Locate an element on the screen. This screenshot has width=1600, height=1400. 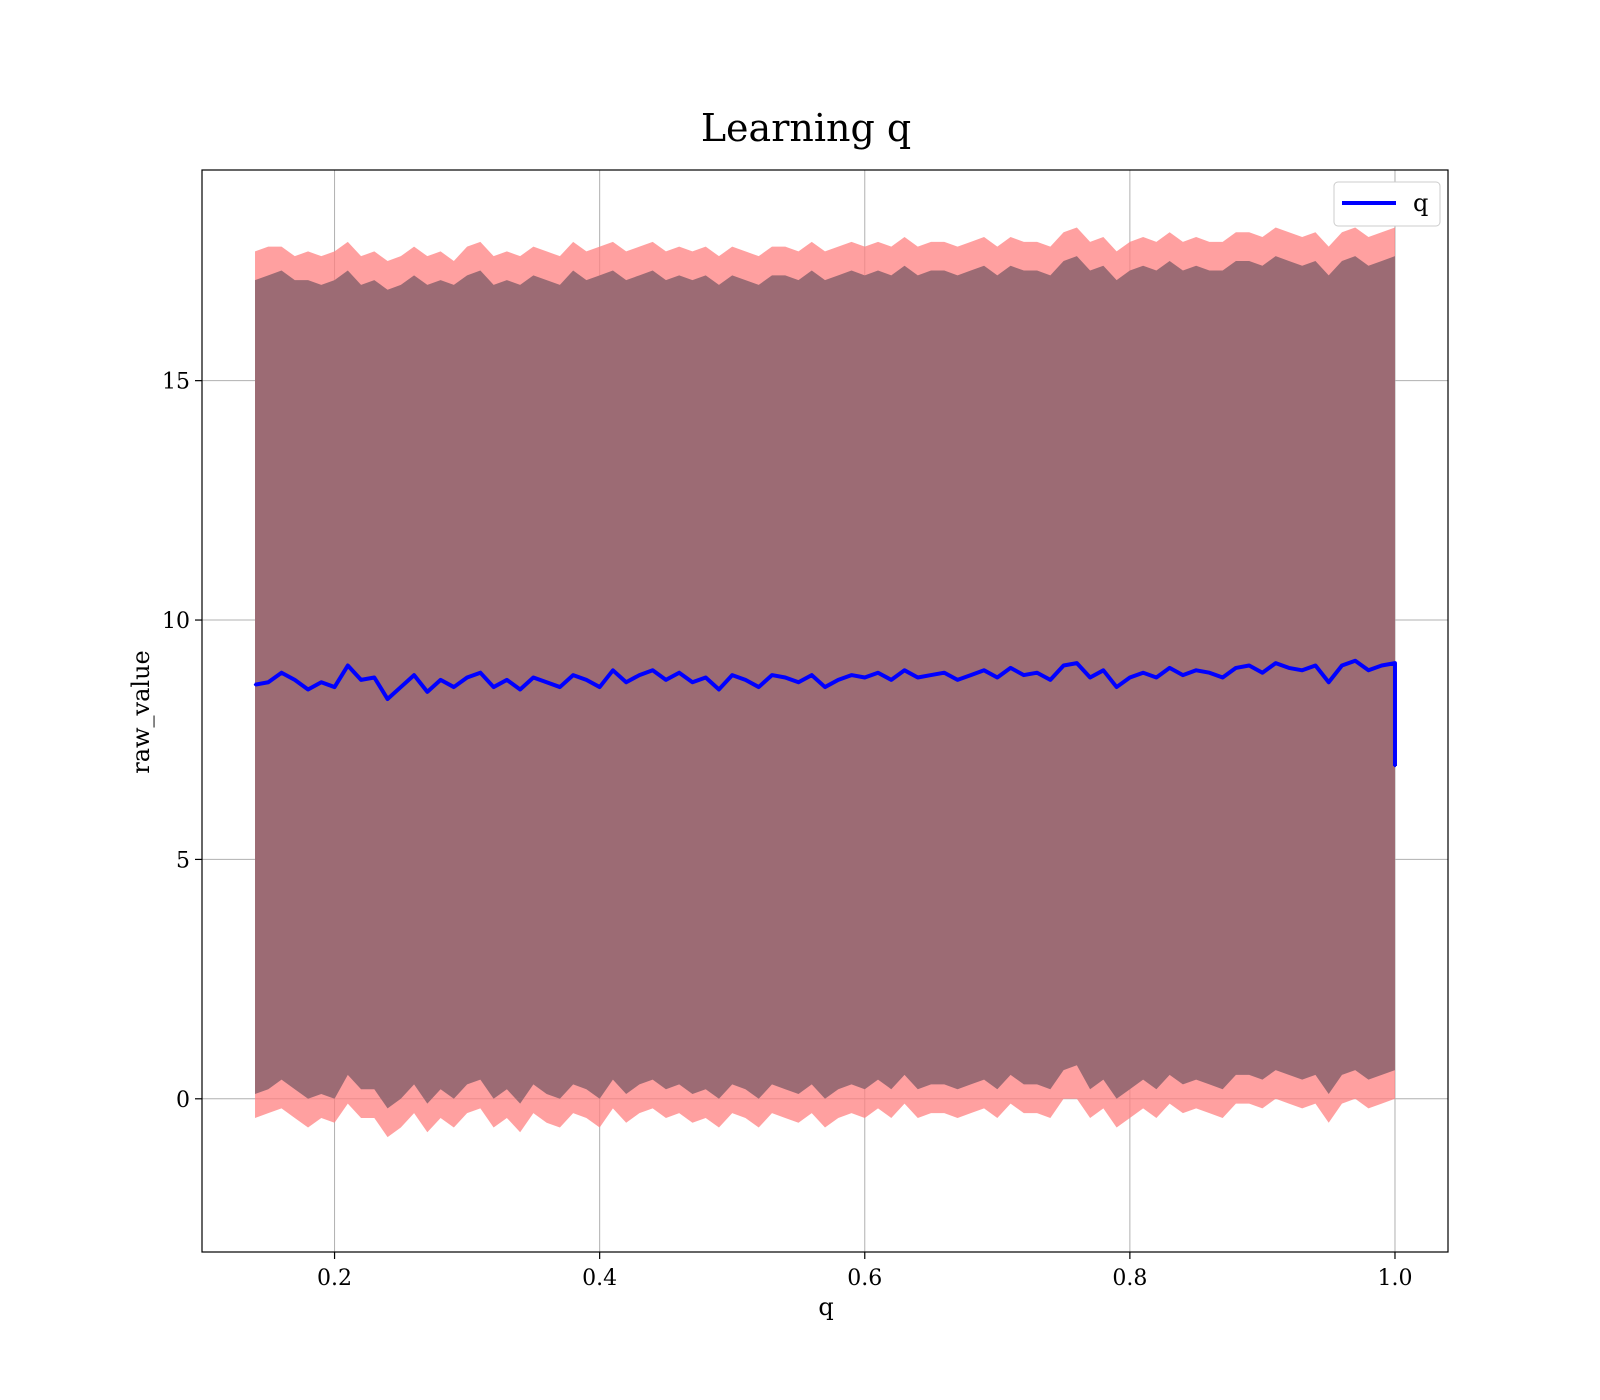
y-tick-label: 15 is located at coordinates (176, 382).